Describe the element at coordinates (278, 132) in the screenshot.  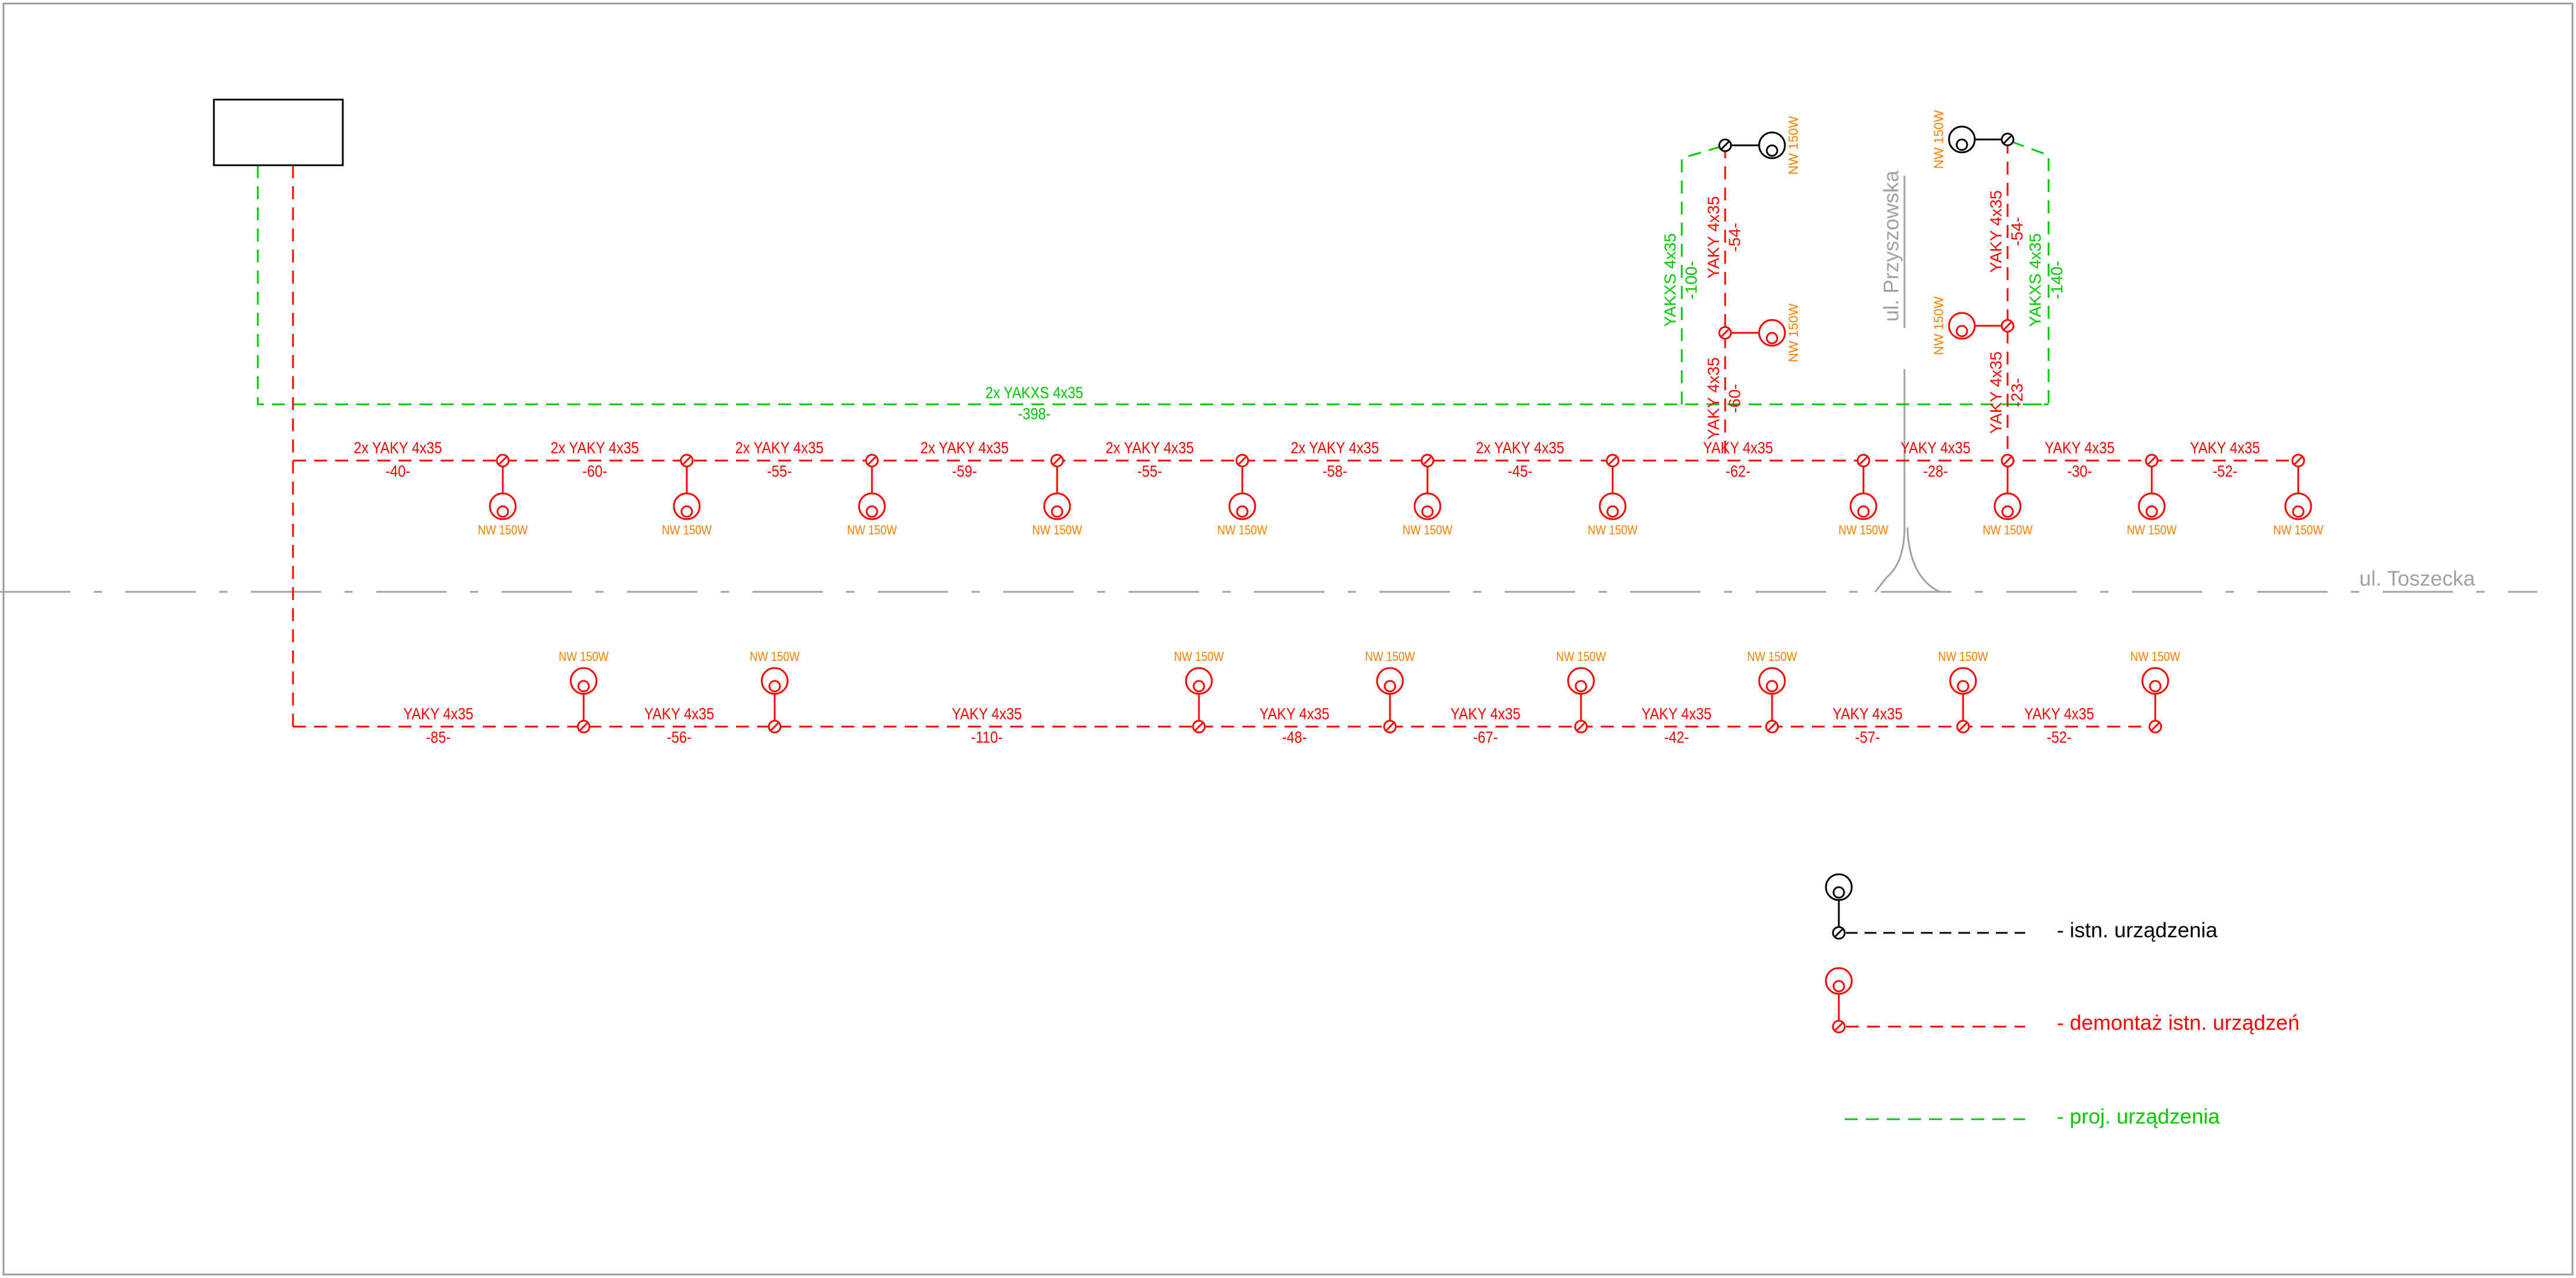
I see `source-box` at that location.